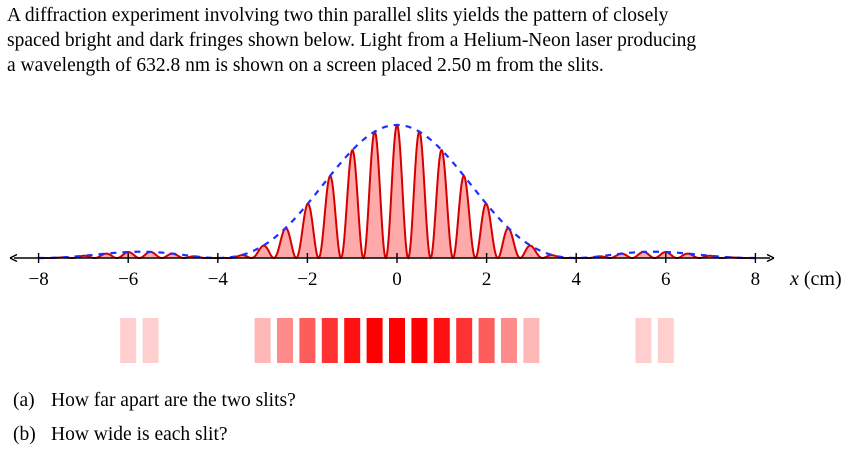 The image size is (866, 463). I want to click on axis-arrow-right-icon, so click(770, 258).